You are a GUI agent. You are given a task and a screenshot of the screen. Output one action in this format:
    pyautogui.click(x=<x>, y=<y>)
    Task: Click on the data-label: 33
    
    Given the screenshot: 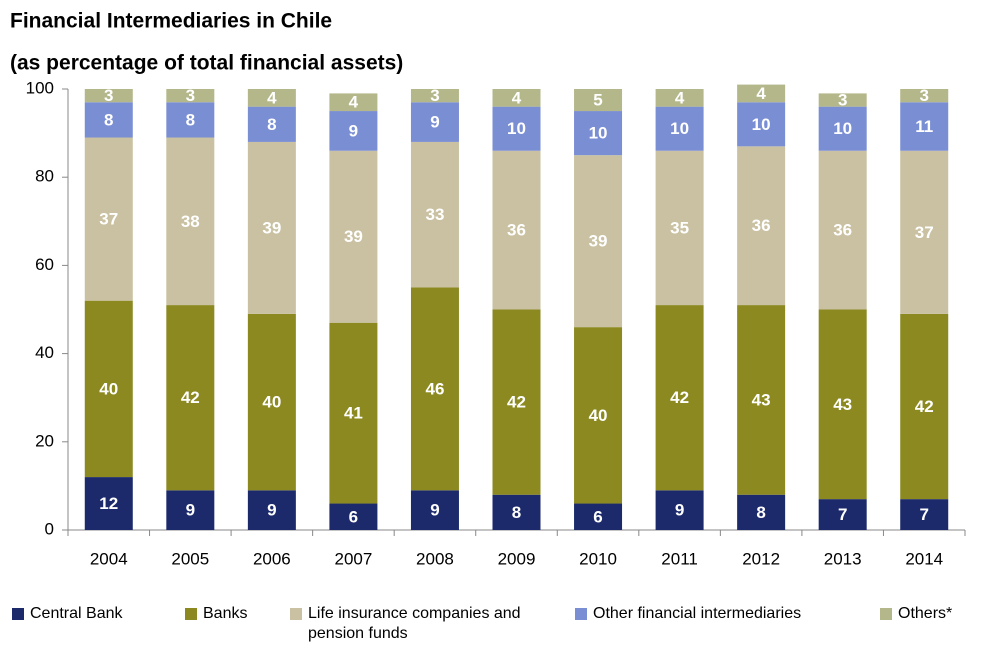 What is the action you would take?
    pyautogui.click(x=434, y=214)
    